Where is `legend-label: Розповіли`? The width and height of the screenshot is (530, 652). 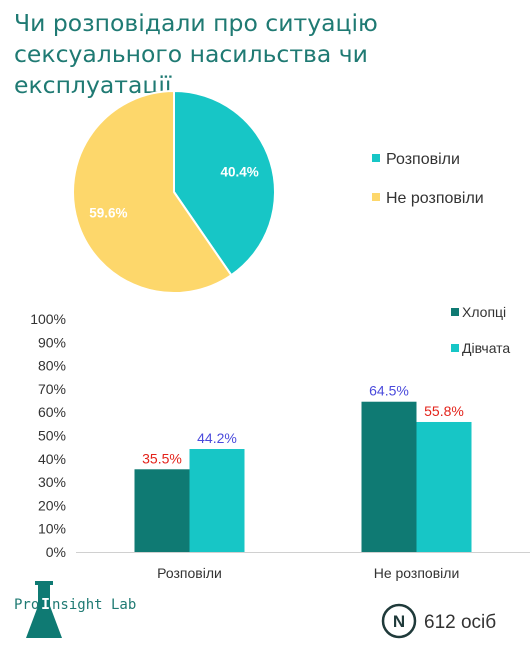 legend-label: Розповіли is located at coordinates (423, 159).